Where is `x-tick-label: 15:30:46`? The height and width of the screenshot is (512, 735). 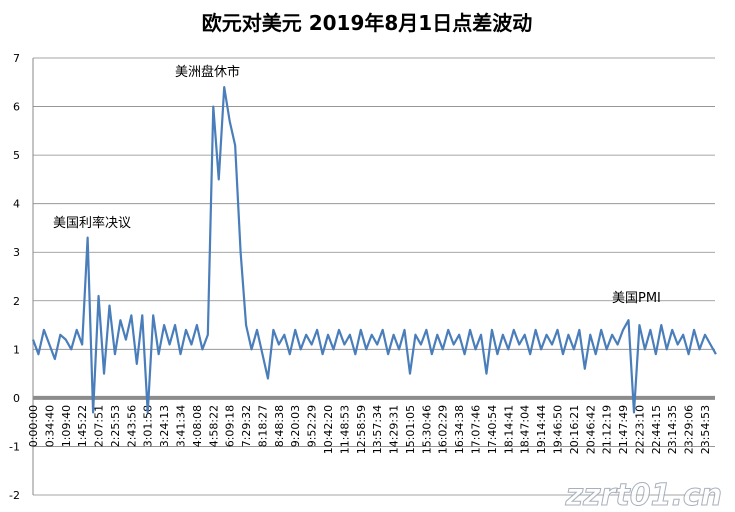 x-tick-label: 15:30:46 is located at coordinates (426, 429).